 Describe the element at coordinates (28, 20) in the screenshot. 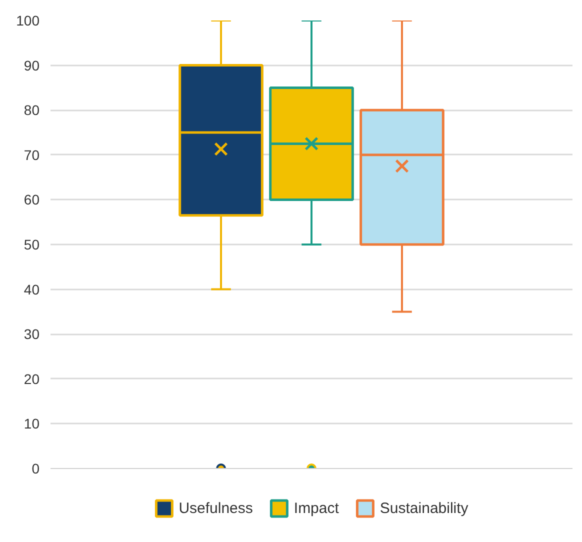

I see `y-tick-label: 100` at that location.